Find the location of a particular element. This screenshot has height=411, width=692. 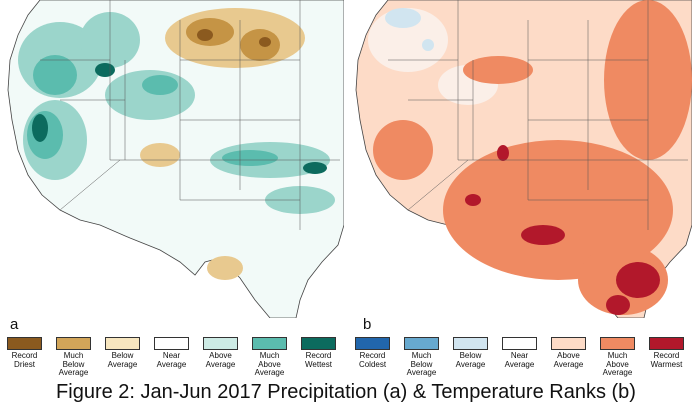

panel-b-label: b is located at coordinates (367, 324).